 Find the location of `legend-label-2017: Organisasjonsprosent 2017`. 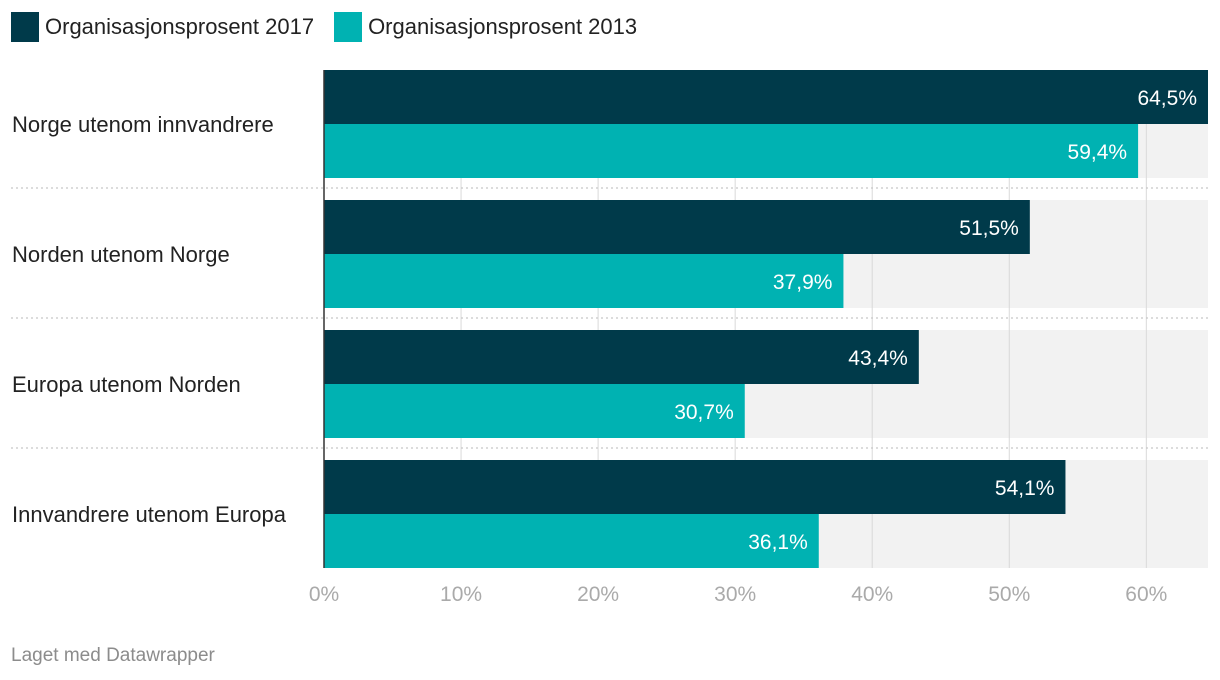

legend-label-2017: Organisasjonsprosent 2017 is located at coordinates (180, 26).